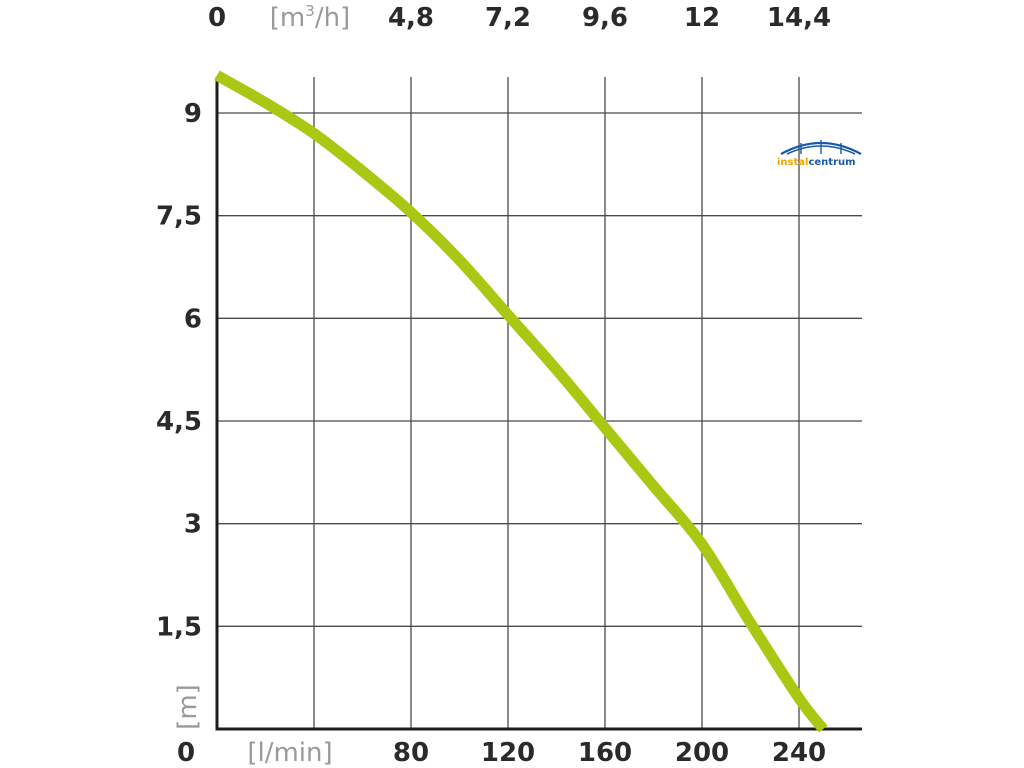 The width and height of the screenshot is (1024, 768). Describe the element at coordinates (193, 114) in the screenshot. I see `y-tick-label-5: 9` at that location.